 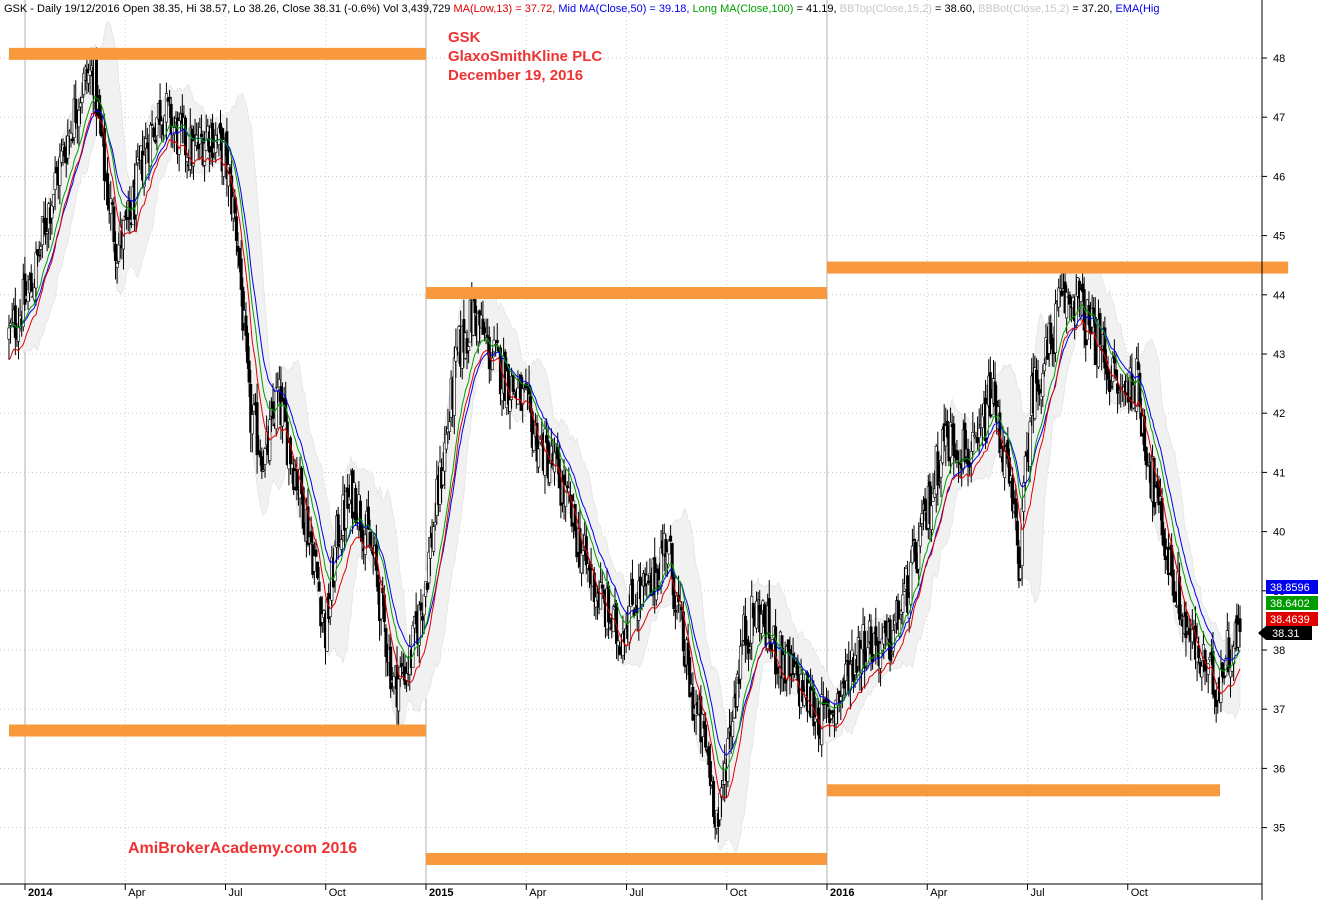 What do you see at coordinates (504, 9) in the screenshot?
I see `header-ma-low: MA(Low,13) = 37.72,` at bounding box center [504, 9].